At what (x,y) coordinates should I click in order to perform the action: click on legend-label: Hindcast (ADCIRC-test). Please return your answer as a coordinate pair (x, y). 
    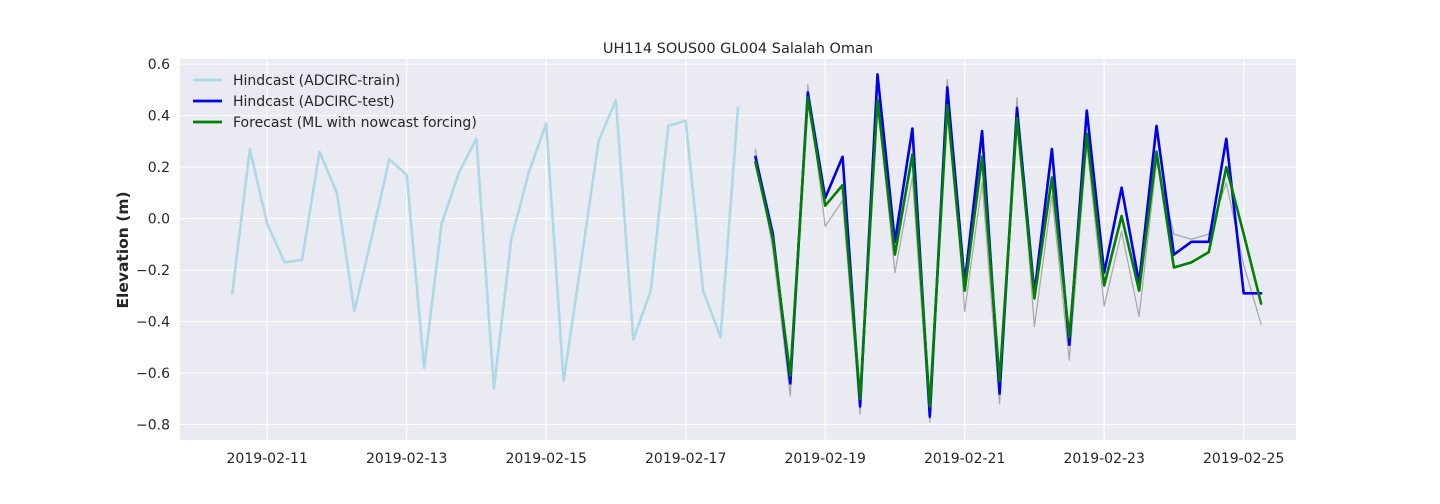
    Looking at the image, I should click on (314, 102).